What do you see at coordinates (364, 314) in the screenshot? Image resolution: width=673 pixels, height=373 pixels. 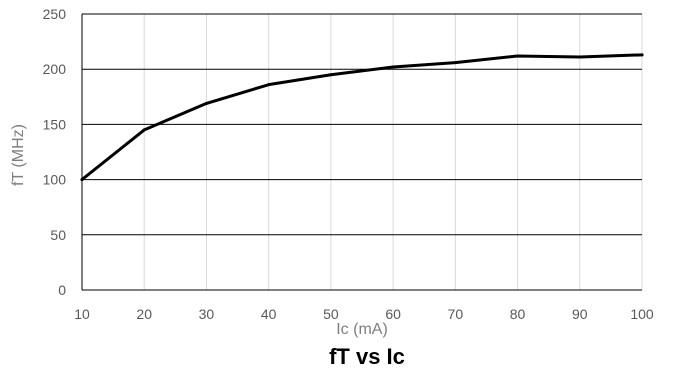 I see `x-tick-labels: 10 20 30 40 50 60 70 80 90 100` at bounding box center [364, 314].